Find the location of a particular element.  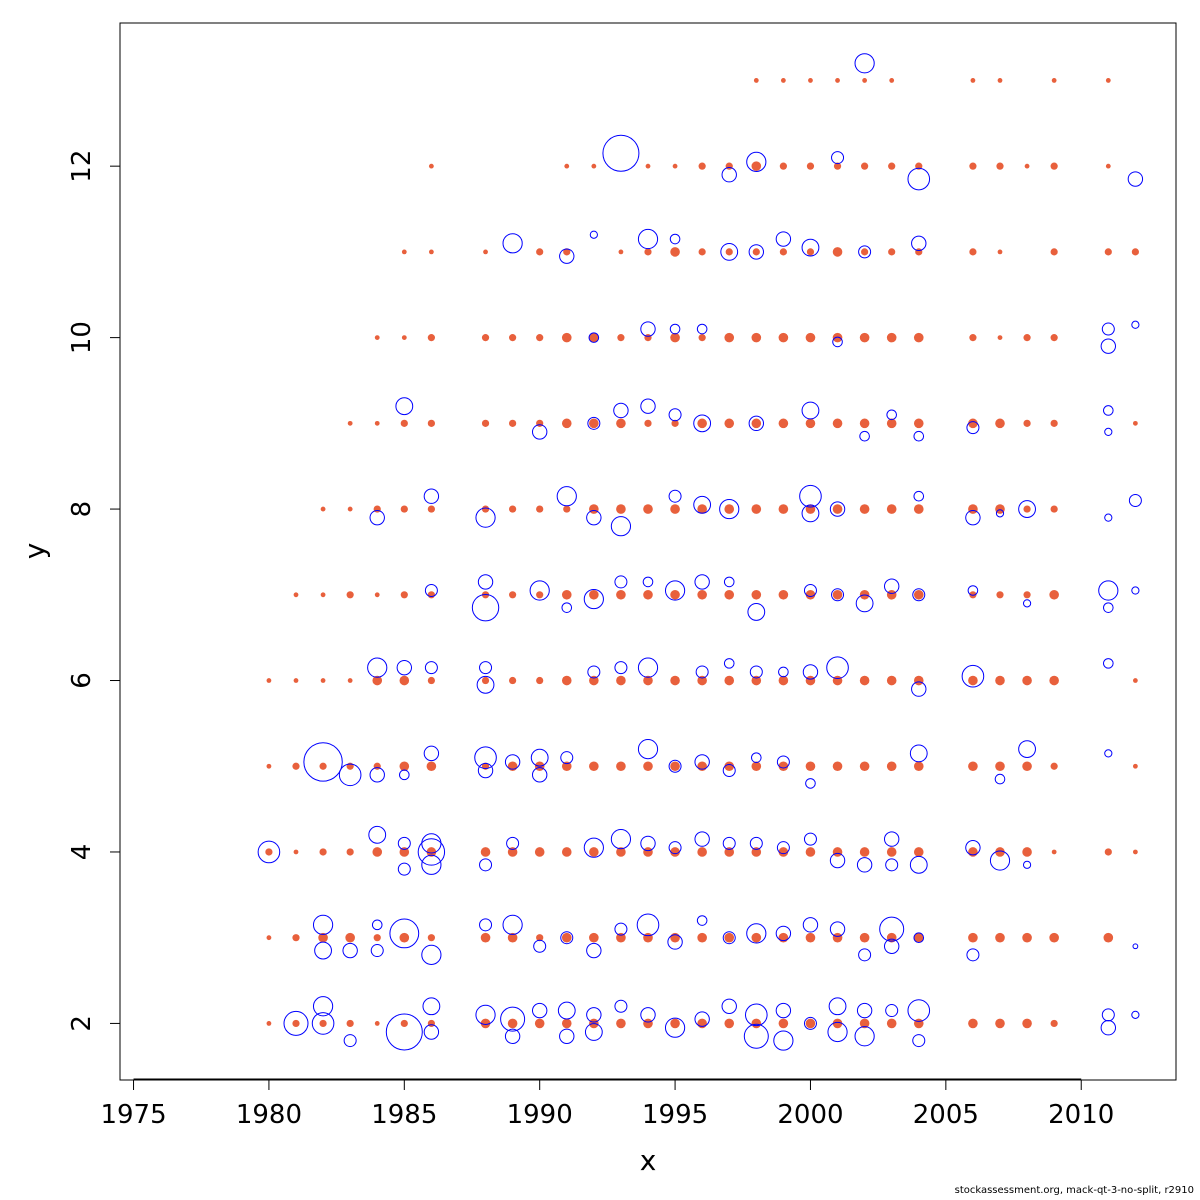

x-tick-label: 1975 is located at coordinates (133, 1115).